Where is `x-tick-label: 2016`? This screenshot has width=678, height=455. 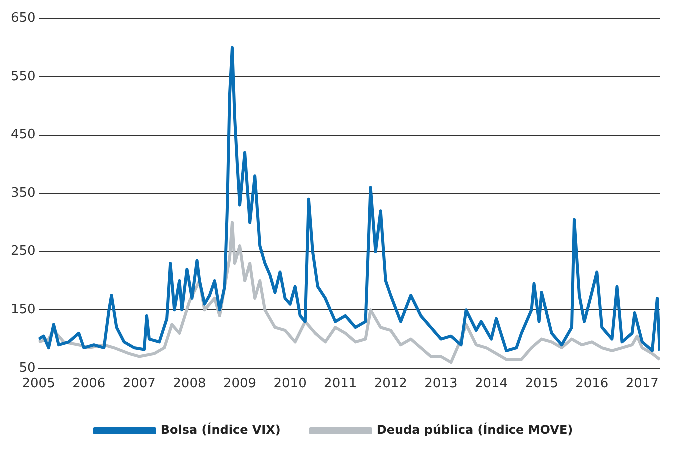
x-tick-label: 2016 is located at coordinates (592, 384).